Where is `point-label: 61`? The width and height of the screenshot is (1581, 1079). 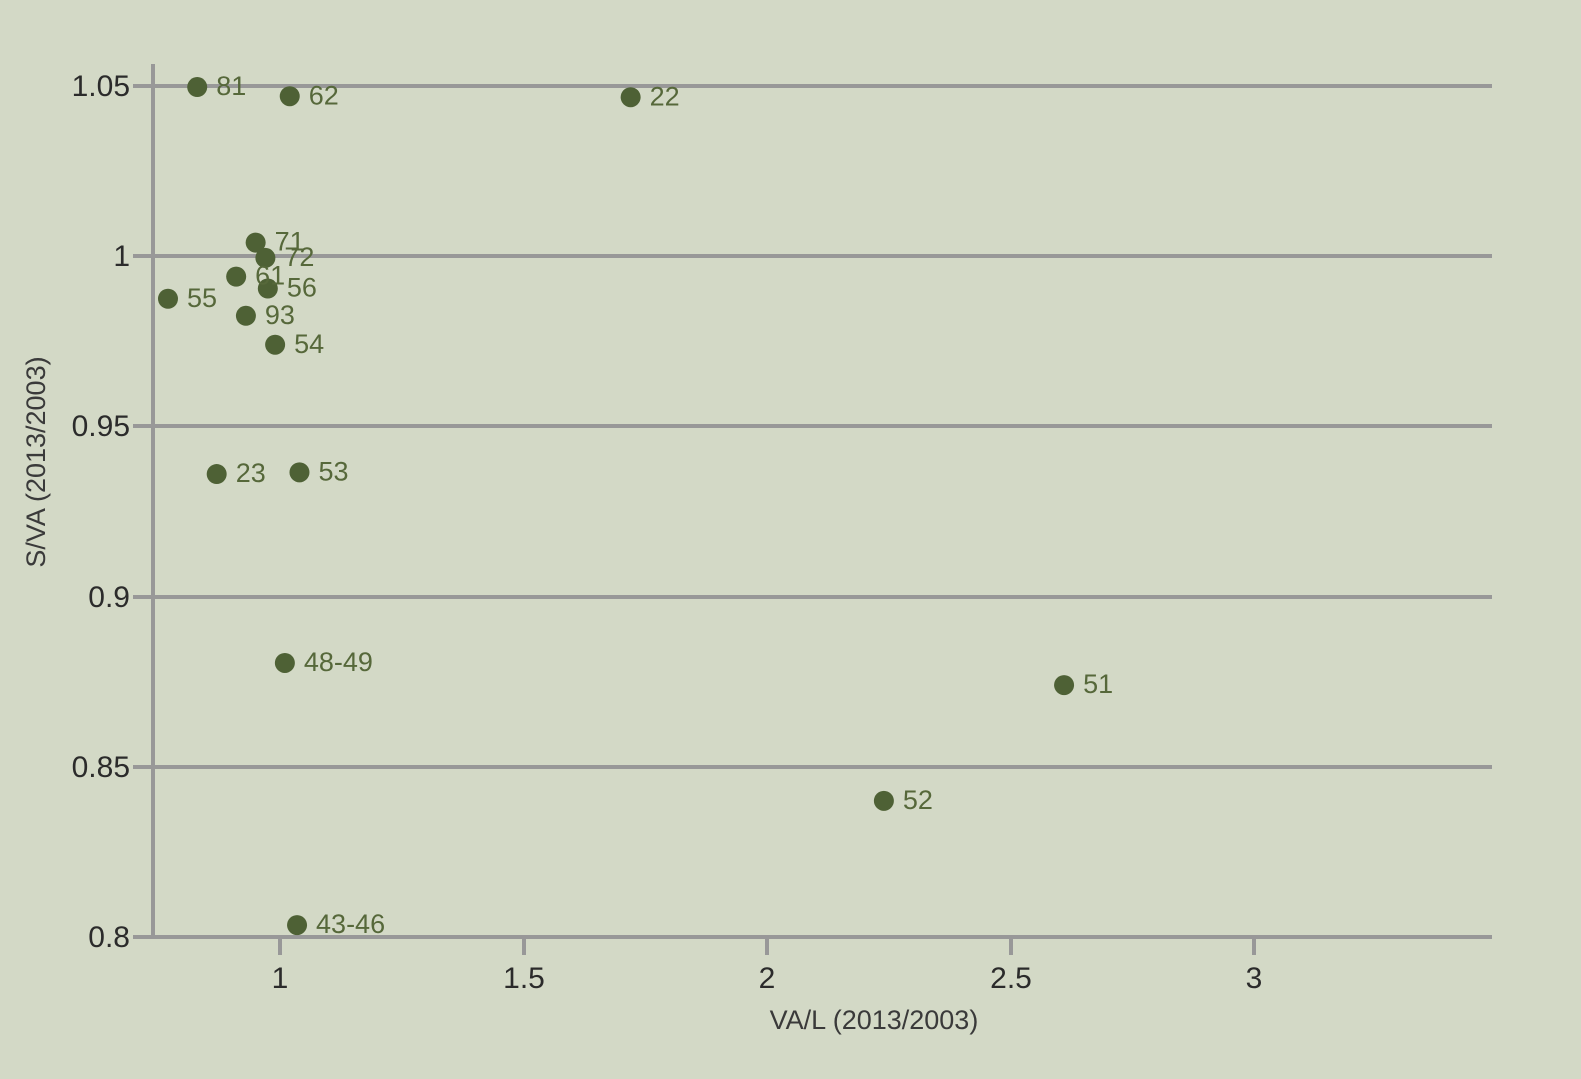 point-label: 61 is located at coordinates (270, 276).